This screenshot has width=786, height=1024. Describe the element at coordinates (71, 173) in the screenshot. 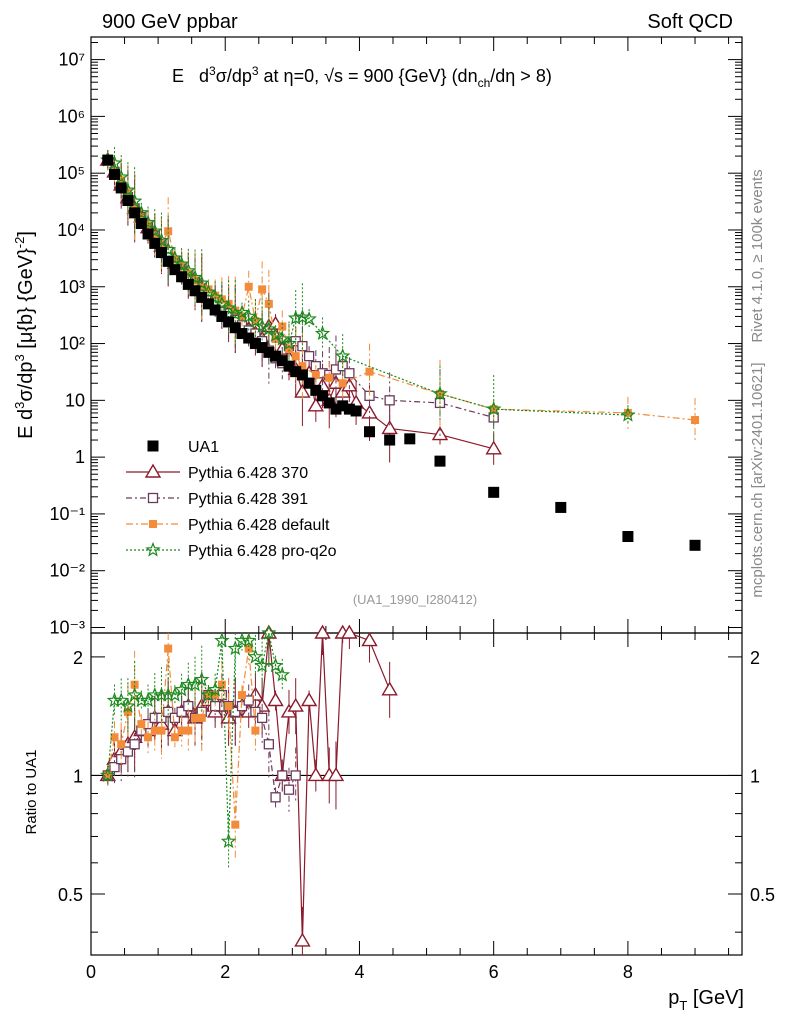

I see `y-tick-label: 10⁵` at that location.